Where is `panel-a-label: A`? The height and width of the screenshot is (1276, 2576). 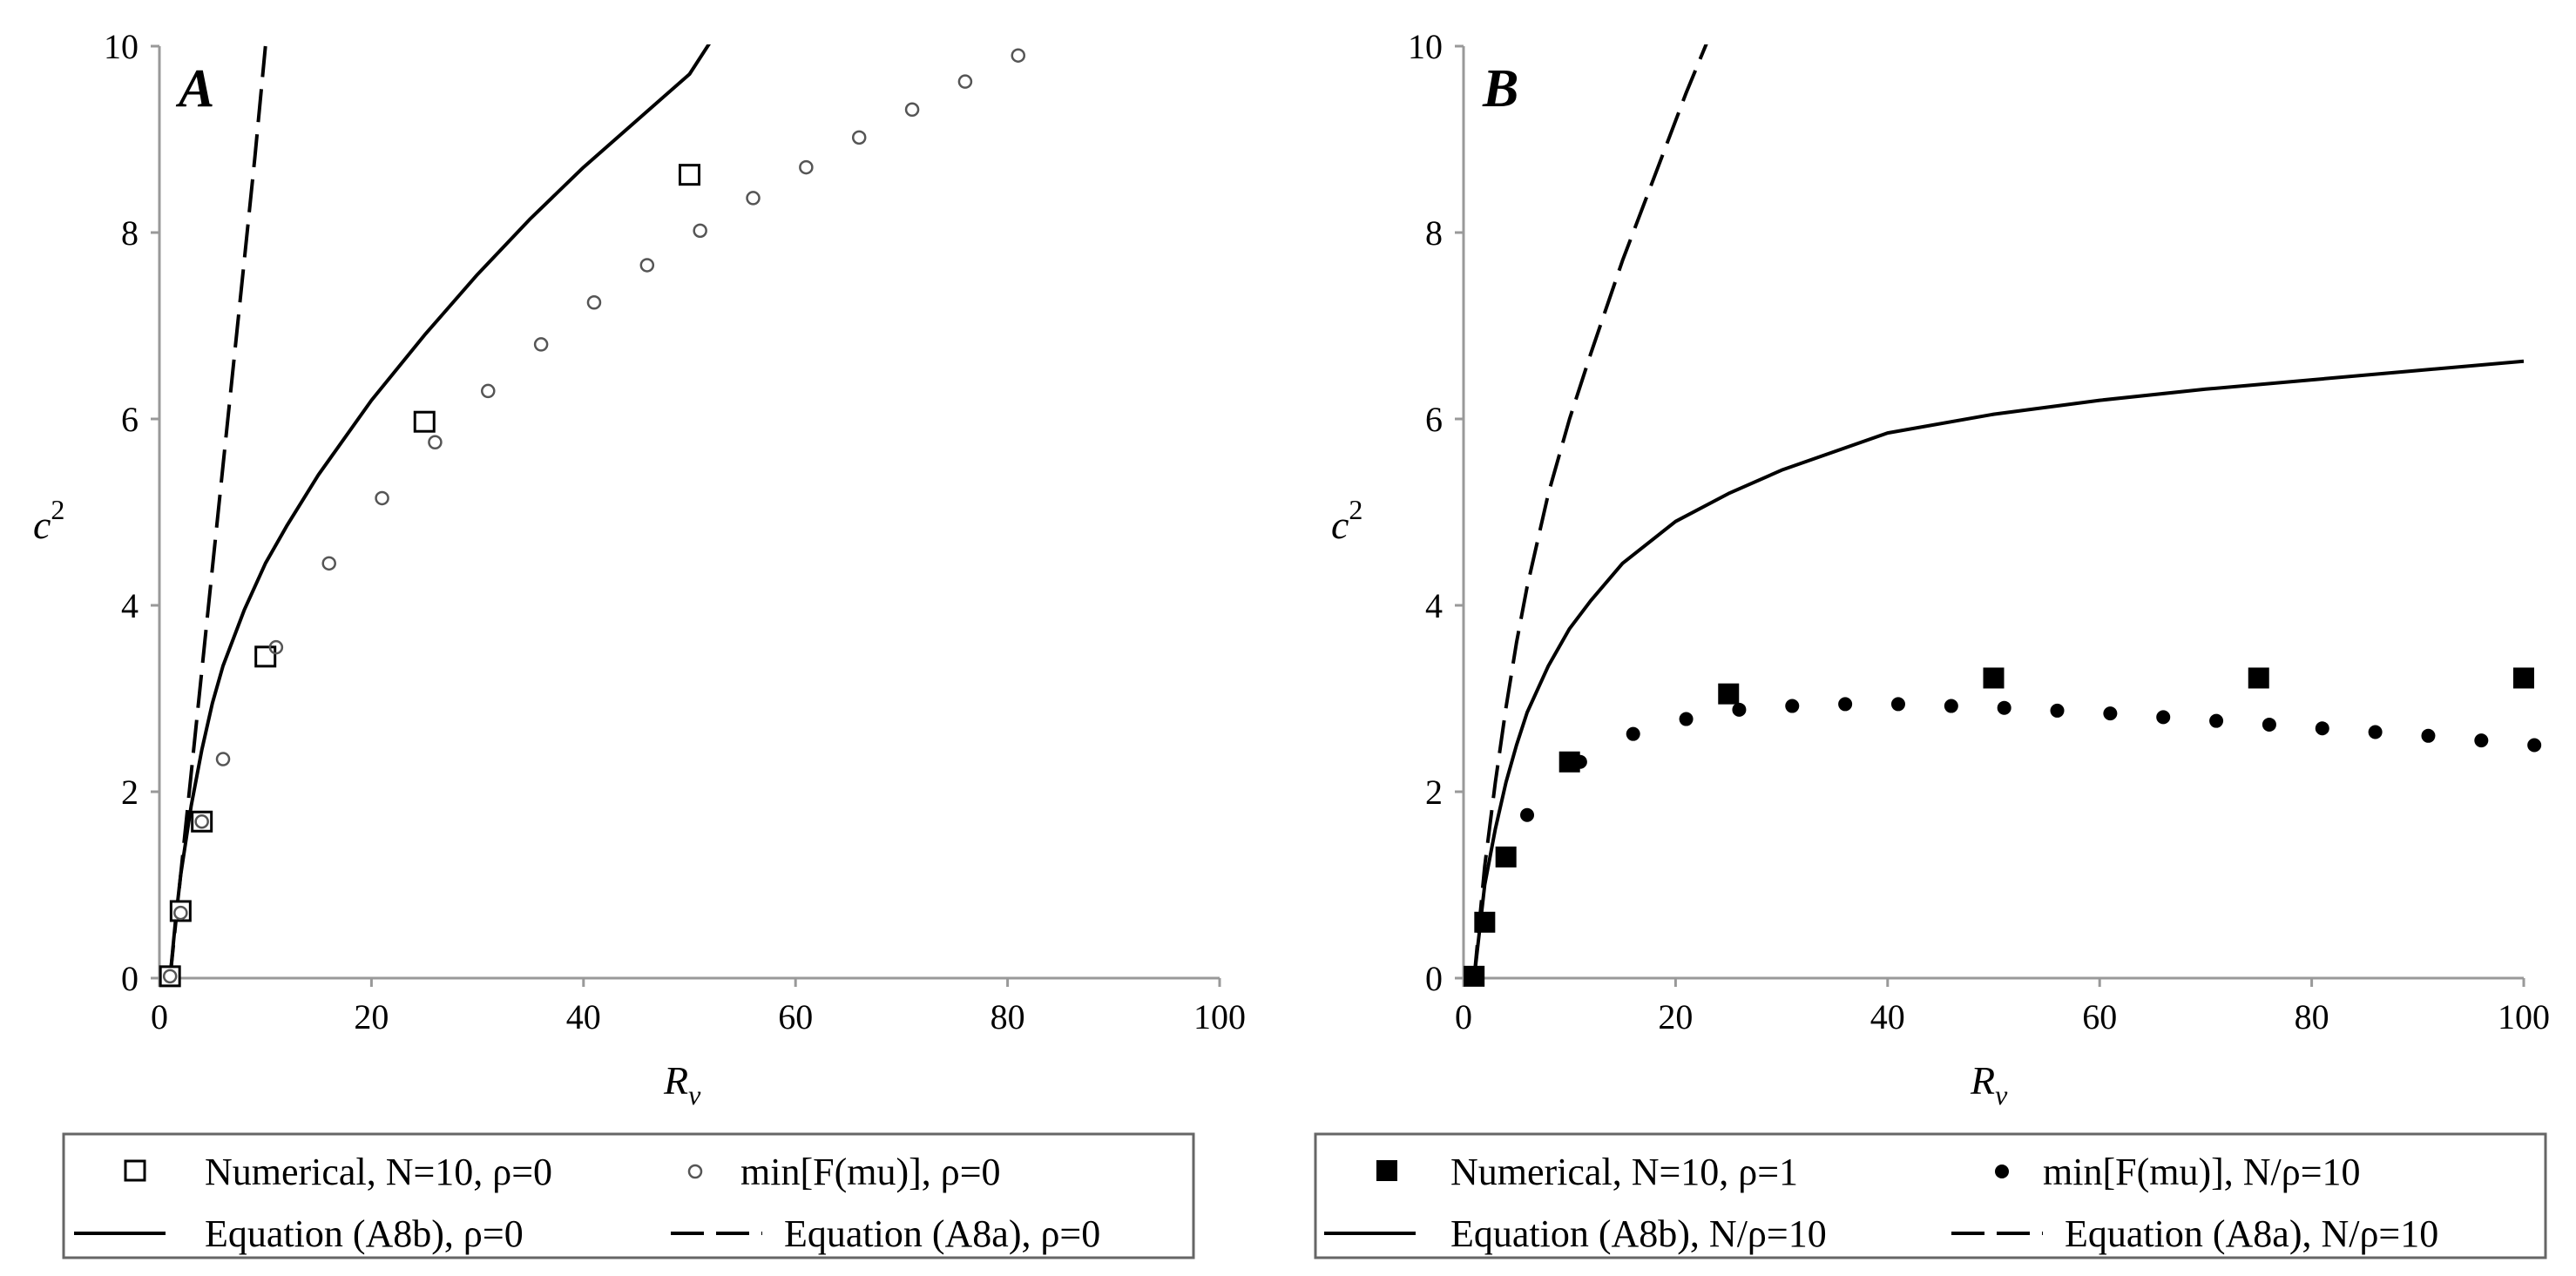
panel-a-label: A is located at coordinates (194, 88).